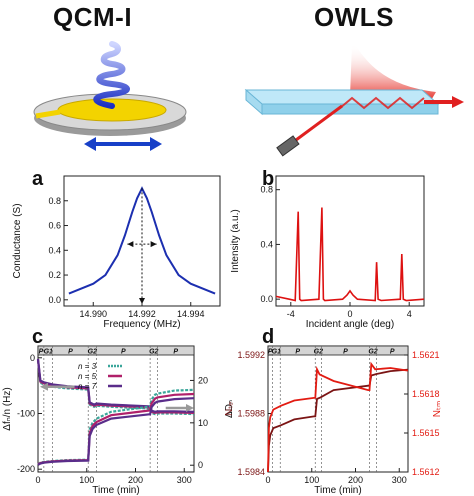 The height and width of the screenshot is (496, 474). Describe the element at coordinates (142, 301) in the screenshot. I see `peak-arrowhead` at that location.